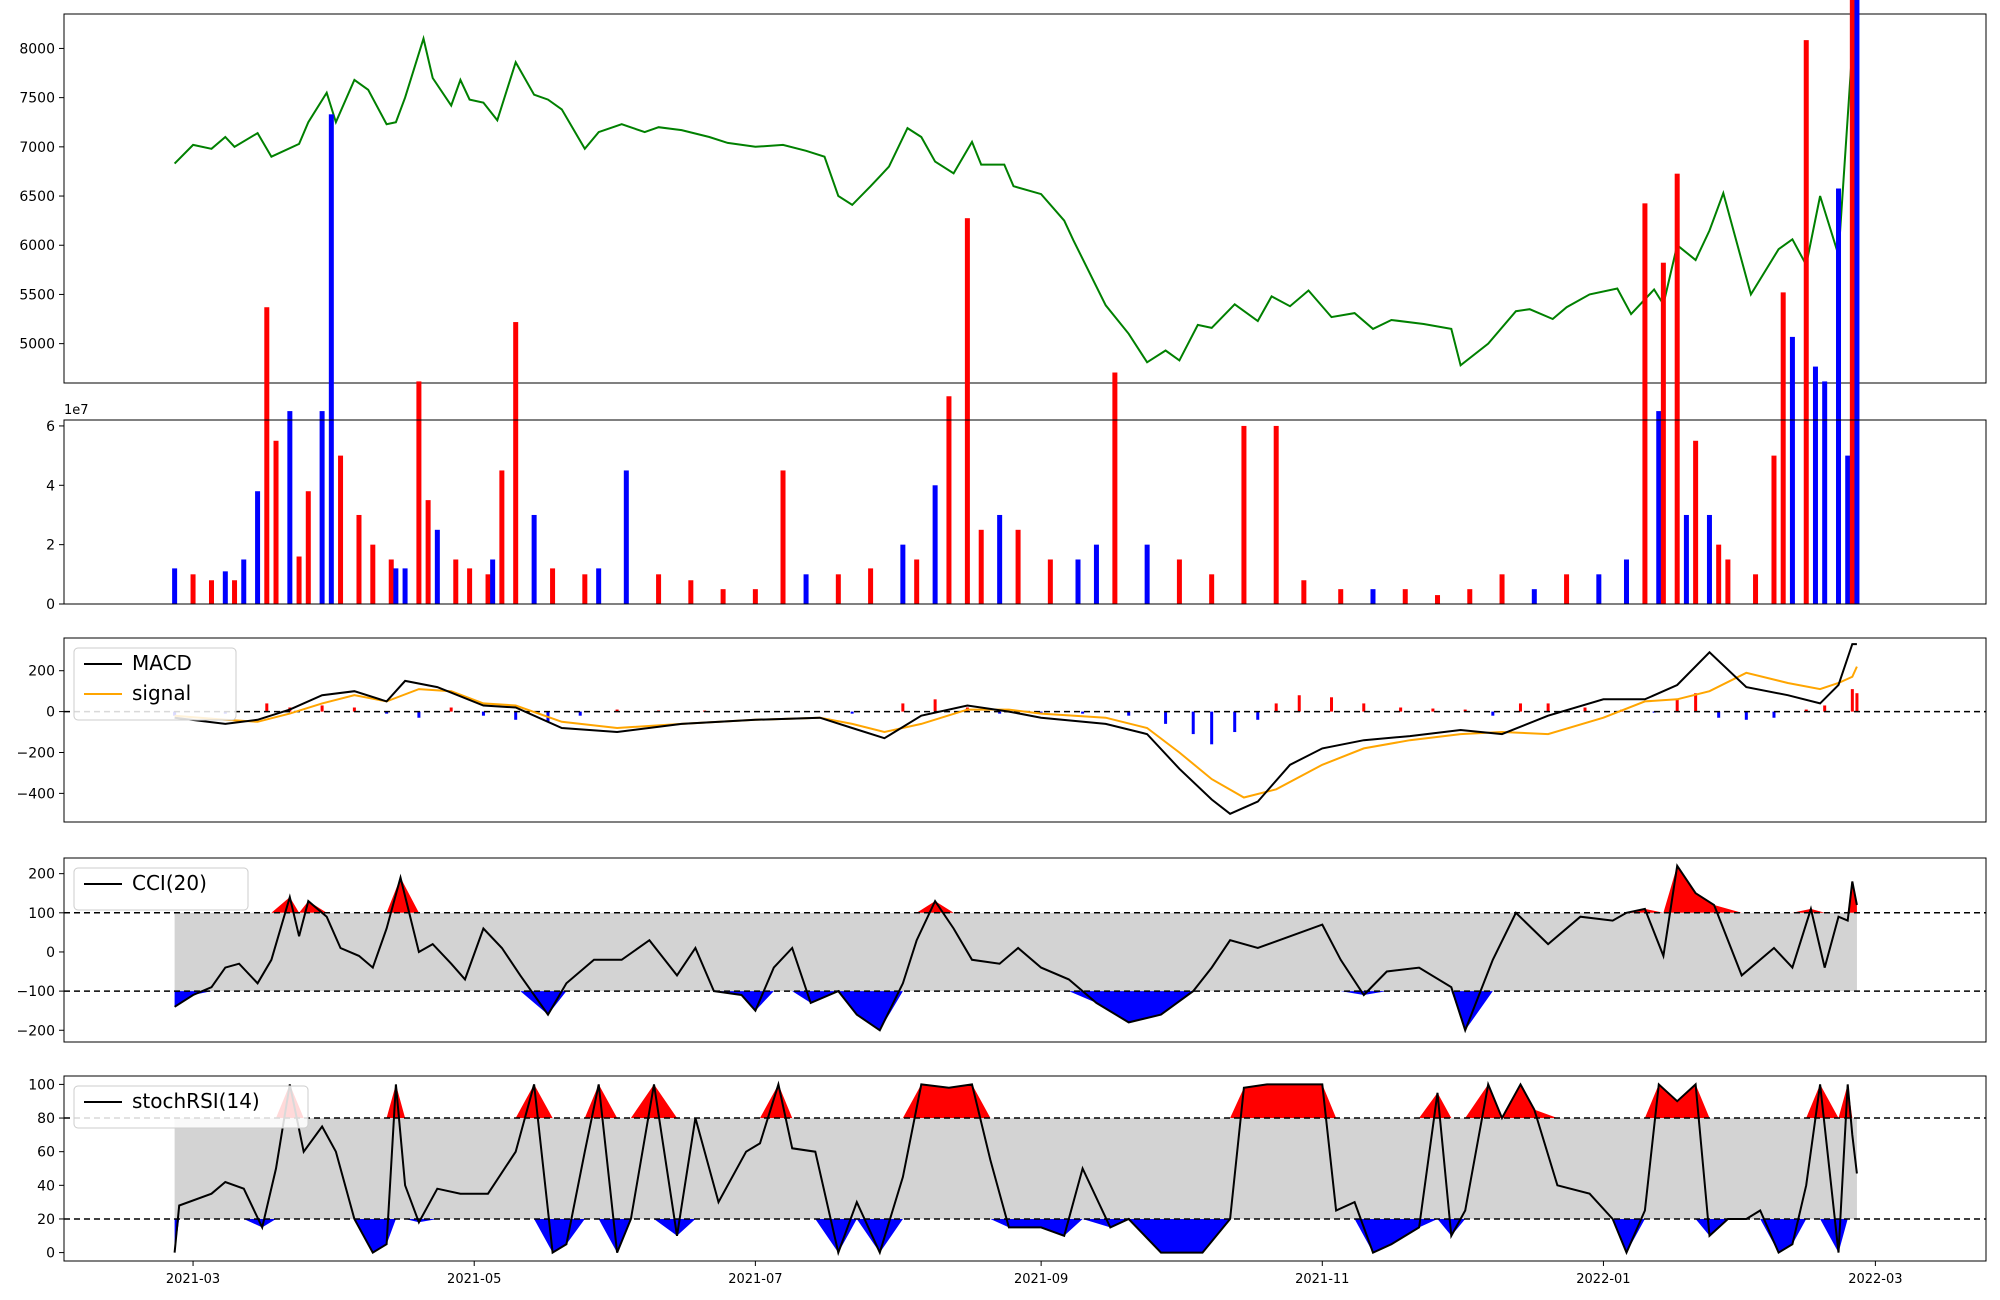  Describe the element at coordinates (41, 914) in the screenshot. I see `cci-ytick-label: 100` at that location.